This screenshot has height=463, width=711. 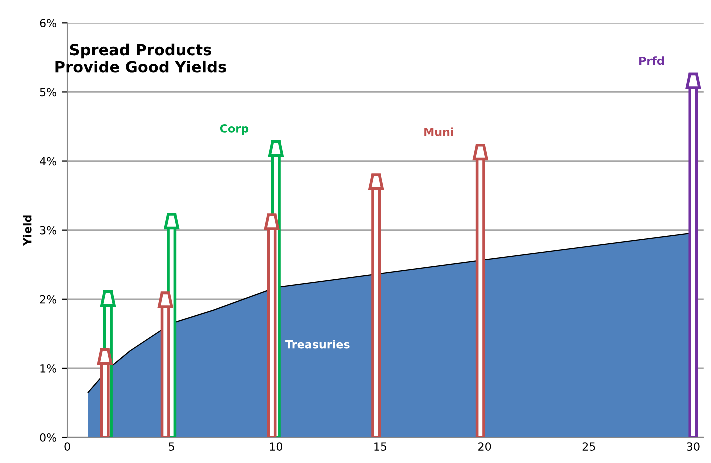 What do you see at coordinates (171, 446) in the screenshot?
I see `x-tick-label: 5` at bounding box center [171, 446].